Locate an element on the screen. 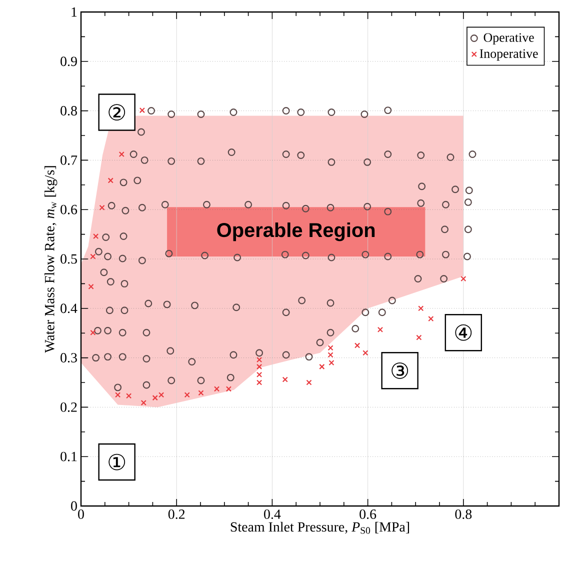 This screenshot has width=561, height=568. y-tick-label: 0.9 is located at coordinates (68, 61).